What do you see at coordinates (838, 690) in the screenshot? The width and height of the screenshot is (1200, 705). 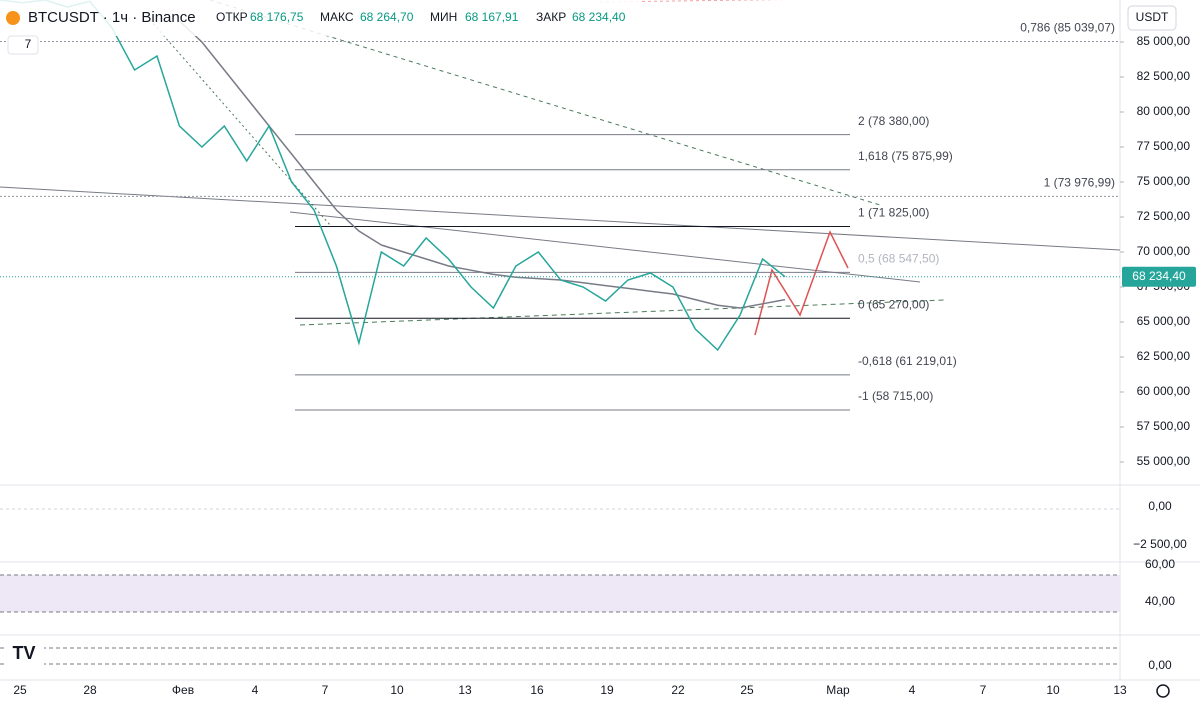 I see `time-tick-label: Мар` at bounding box center [838, 690].